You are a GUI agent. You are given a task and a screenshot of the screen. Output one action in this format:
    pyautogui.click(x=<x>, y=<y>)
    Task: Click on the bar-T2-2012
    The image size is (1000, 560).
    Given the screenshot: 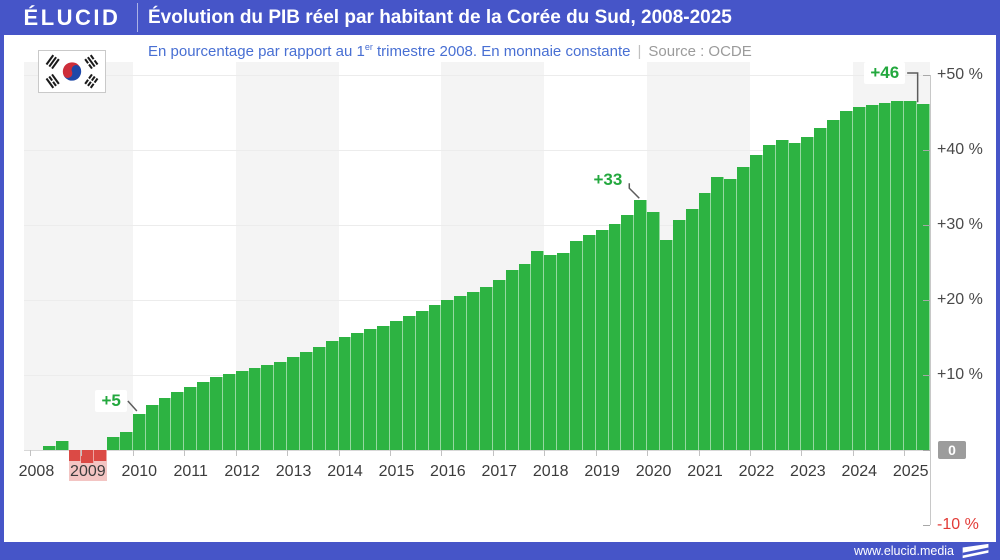 What is the action you would take?
    pyautogui.click(x=255, y=408)
    